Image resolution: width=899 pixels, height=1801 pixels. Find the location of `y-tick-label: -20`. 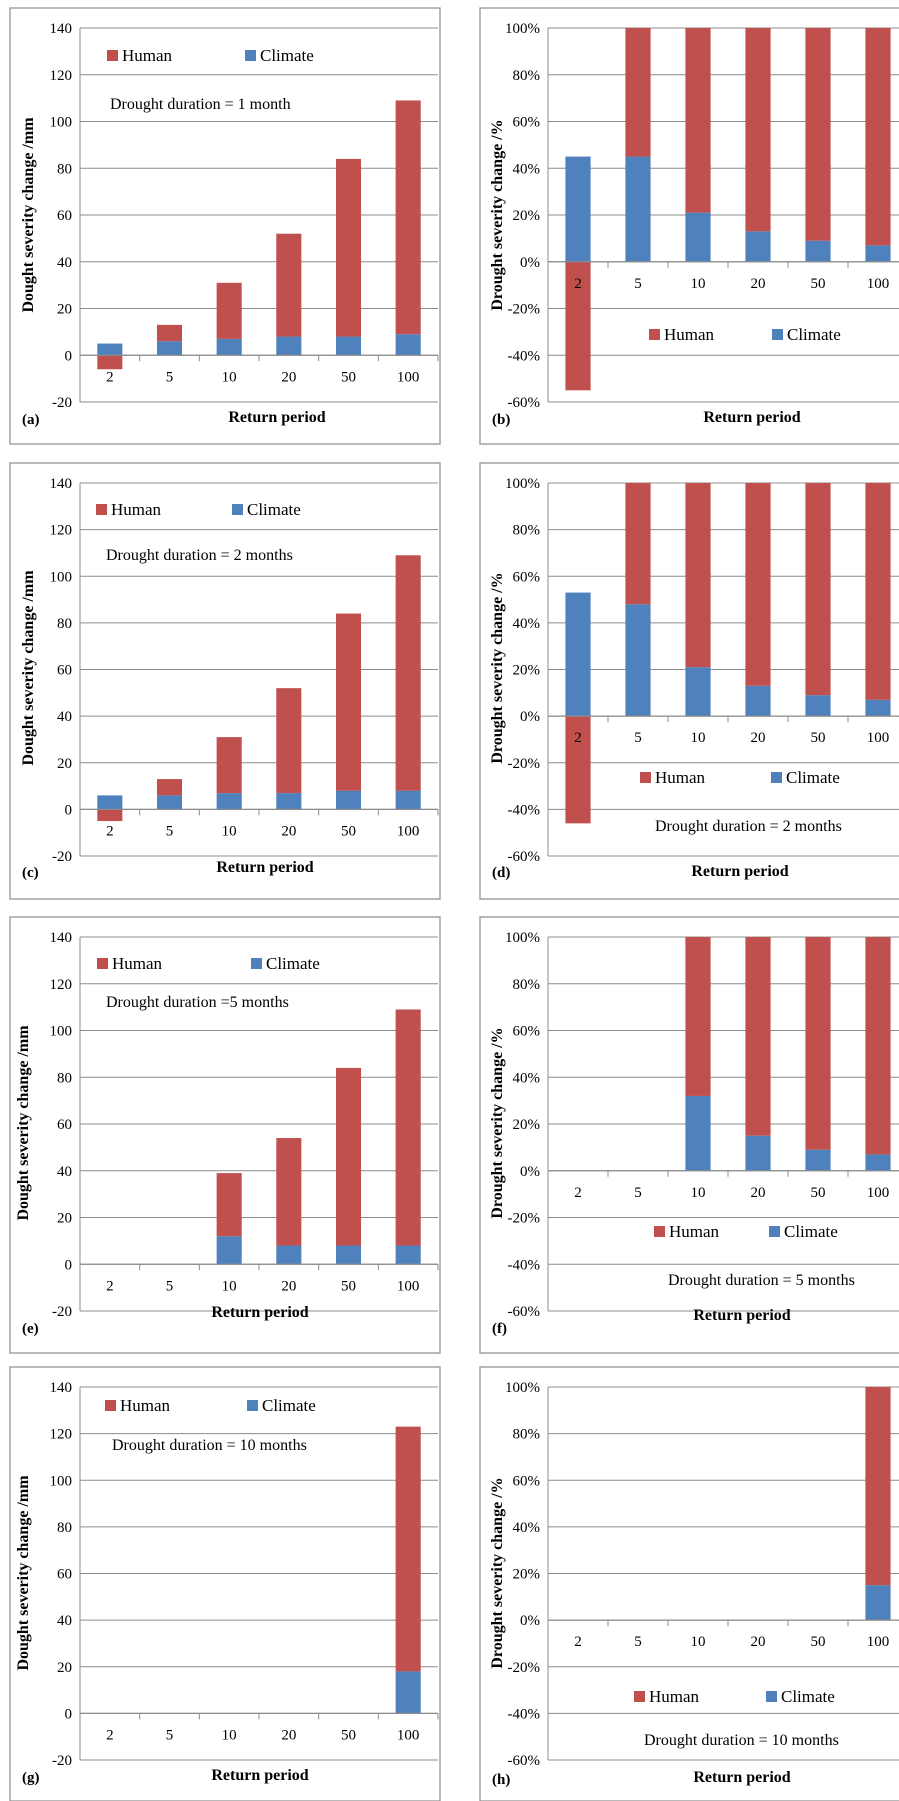

y-tick-label: -20 is located at coordinates (62, 403).